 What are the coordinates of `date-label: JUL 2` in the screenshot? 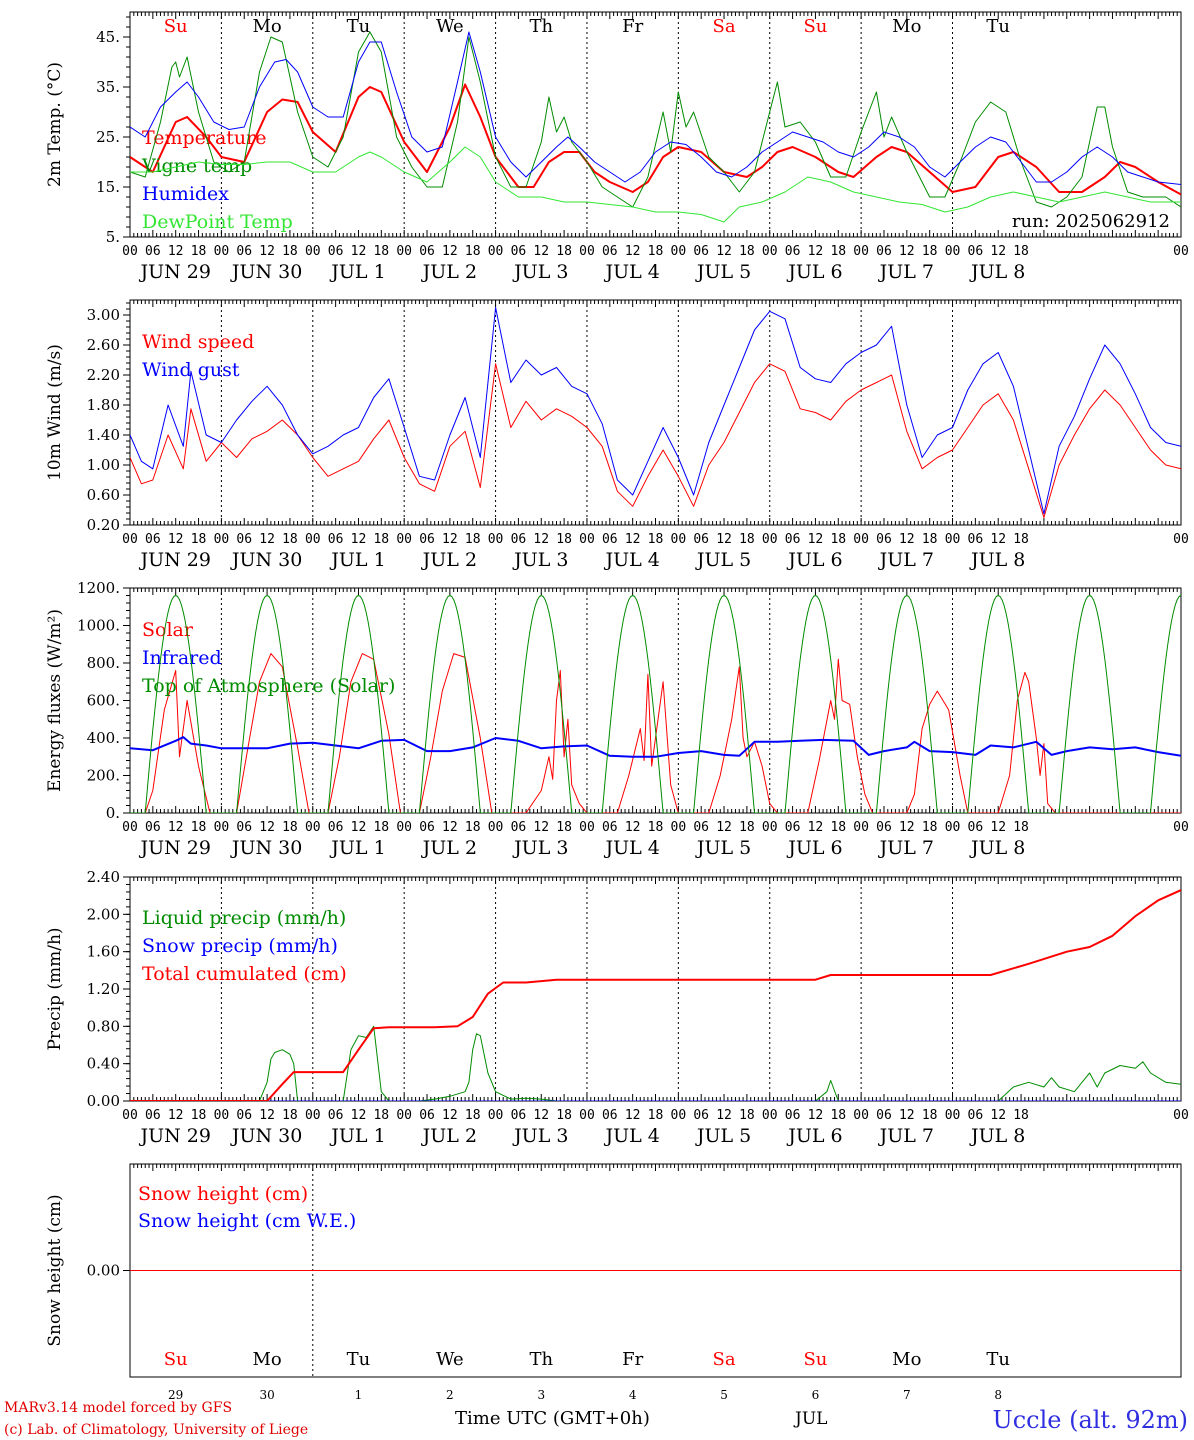 It's located at (449, 1136).